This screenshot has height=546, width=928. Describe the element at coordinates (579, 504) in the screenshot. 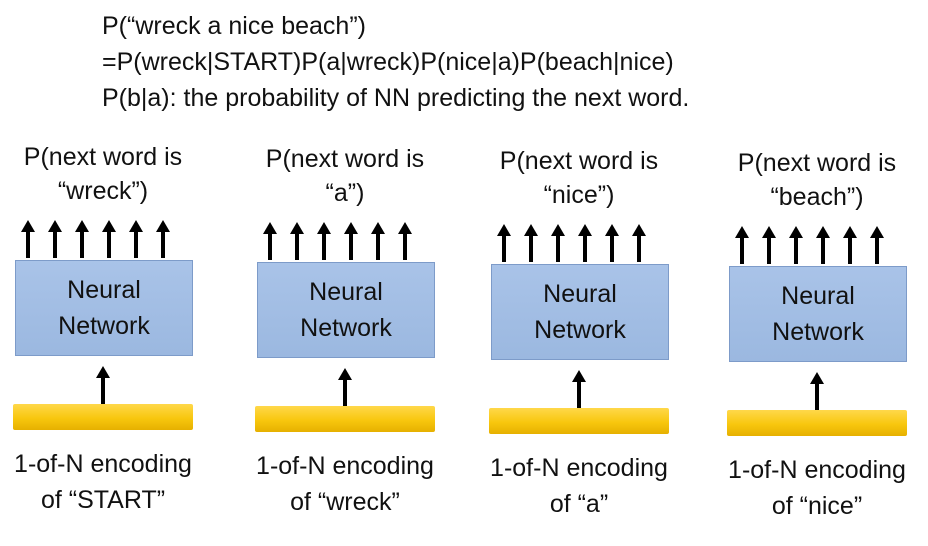

I see `input-label-line2: of “a”` at that location.